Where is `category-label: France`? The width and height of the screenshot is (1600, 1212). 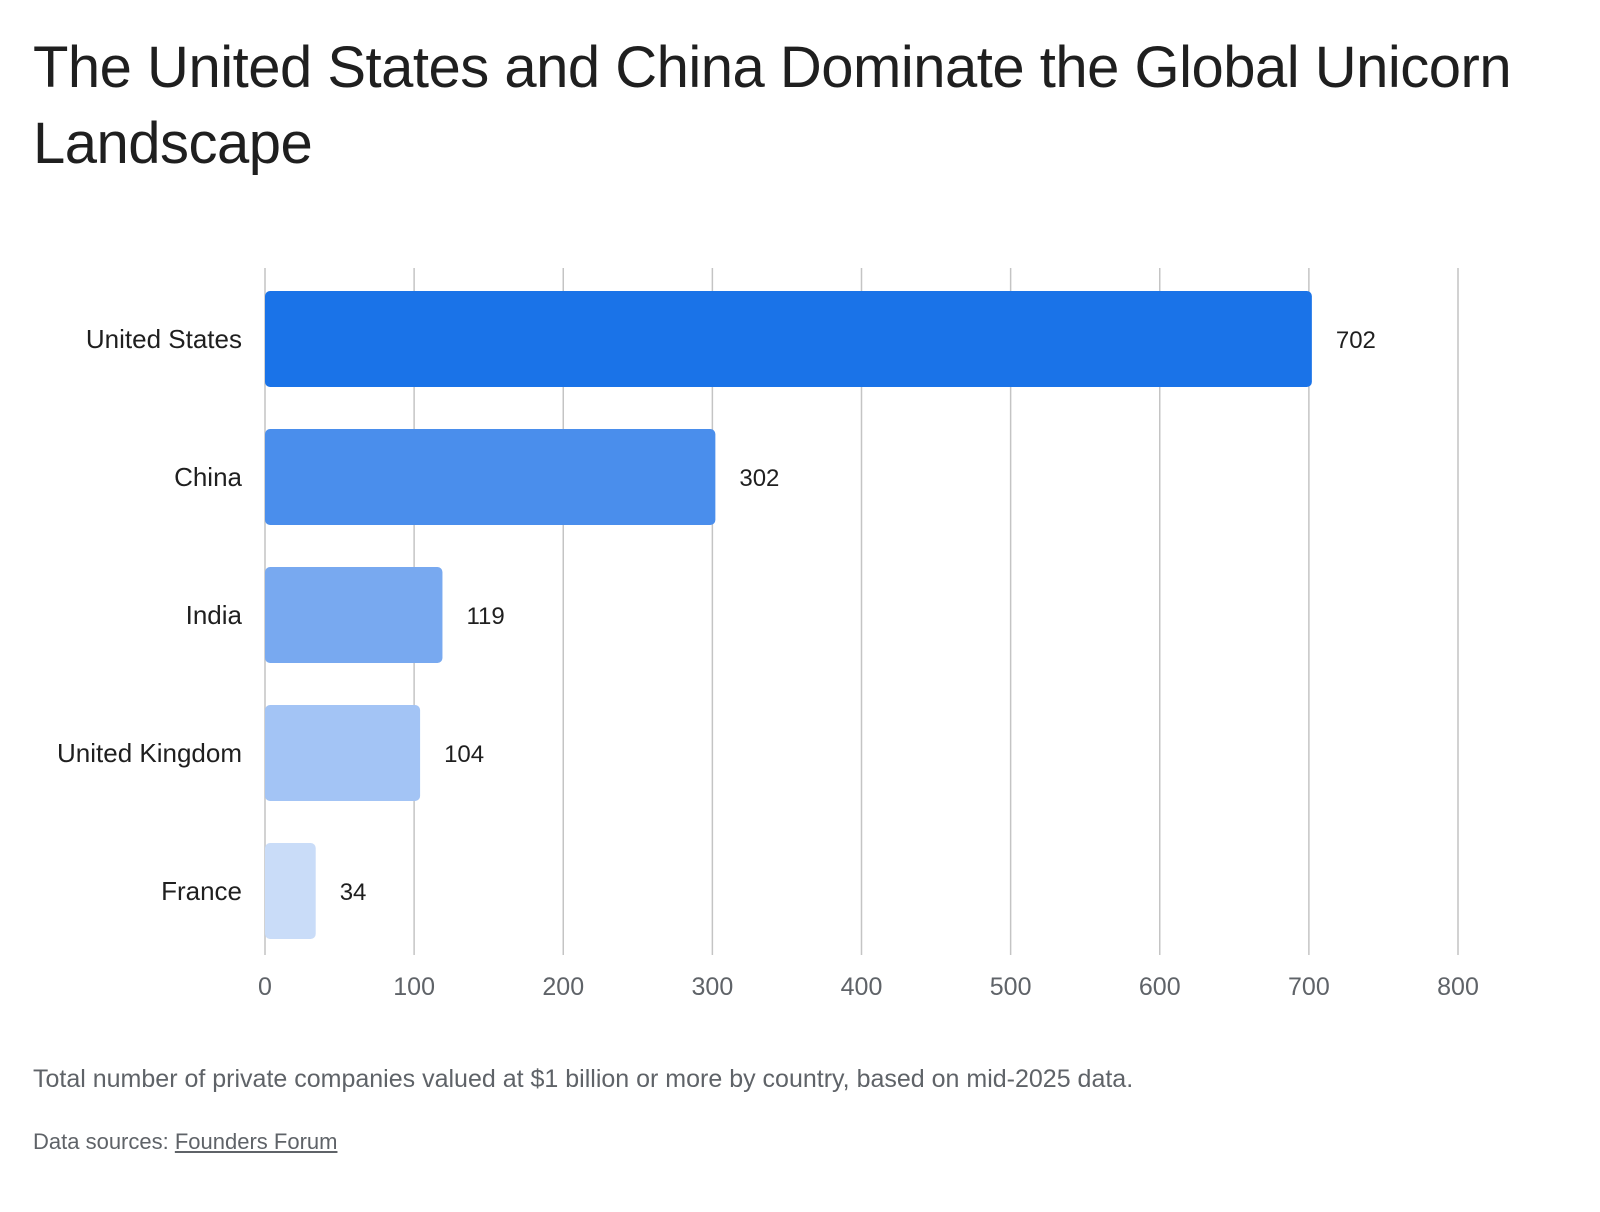
category-label: France is located at coordinates (201, 891).